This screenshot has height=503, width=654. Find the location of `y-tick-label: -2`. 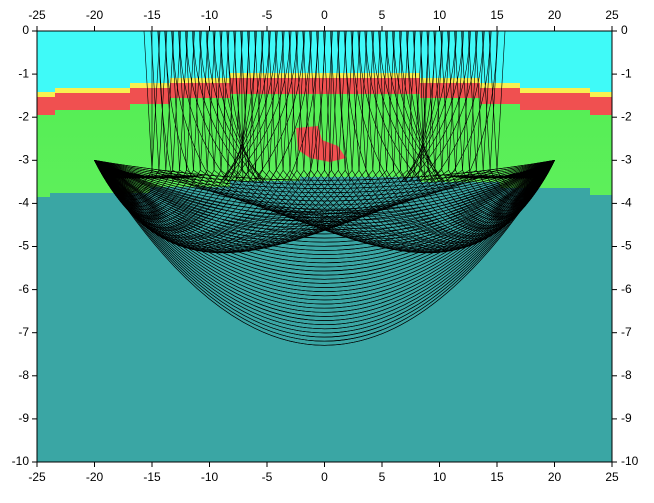

y-tick-label: -2 is located at coordinates (626, 116).